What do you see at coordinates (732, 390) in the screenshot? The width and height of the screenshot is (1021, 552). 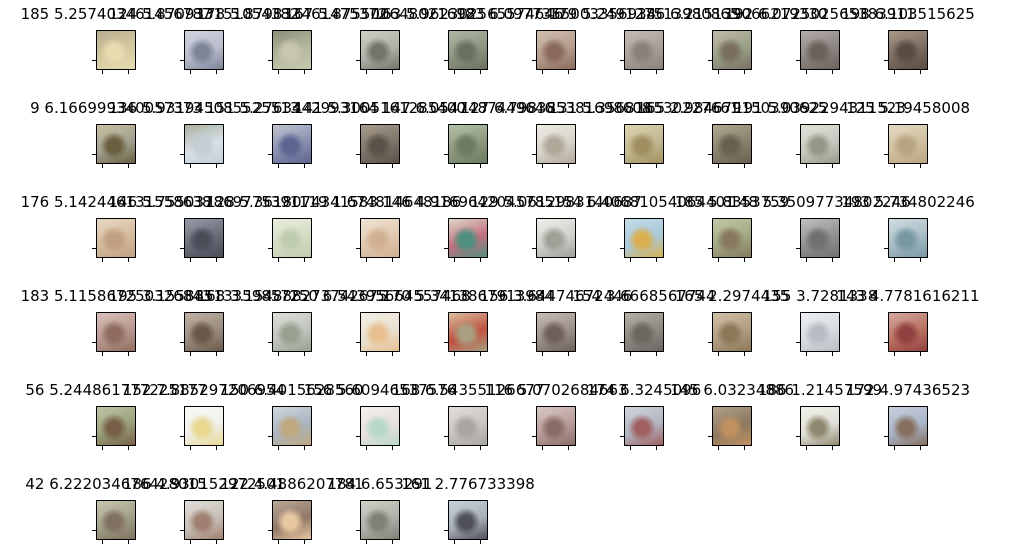 I see `panel-title: 145 6.03234886` at bounding box center [732, 390].